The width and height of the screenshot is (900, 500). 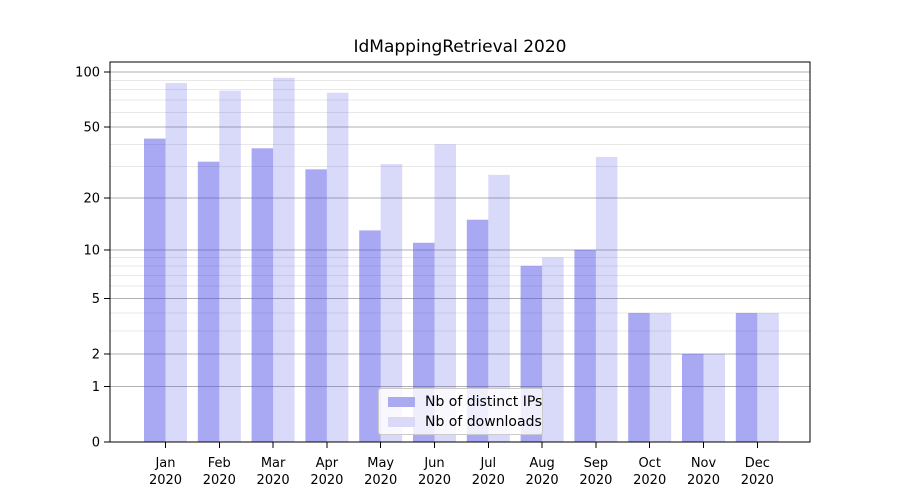 What do you see at coordinates (649, 463) in the screenshot?
I see `x-tick-label-month-oct: Oct` at bounding box center [649, 463].